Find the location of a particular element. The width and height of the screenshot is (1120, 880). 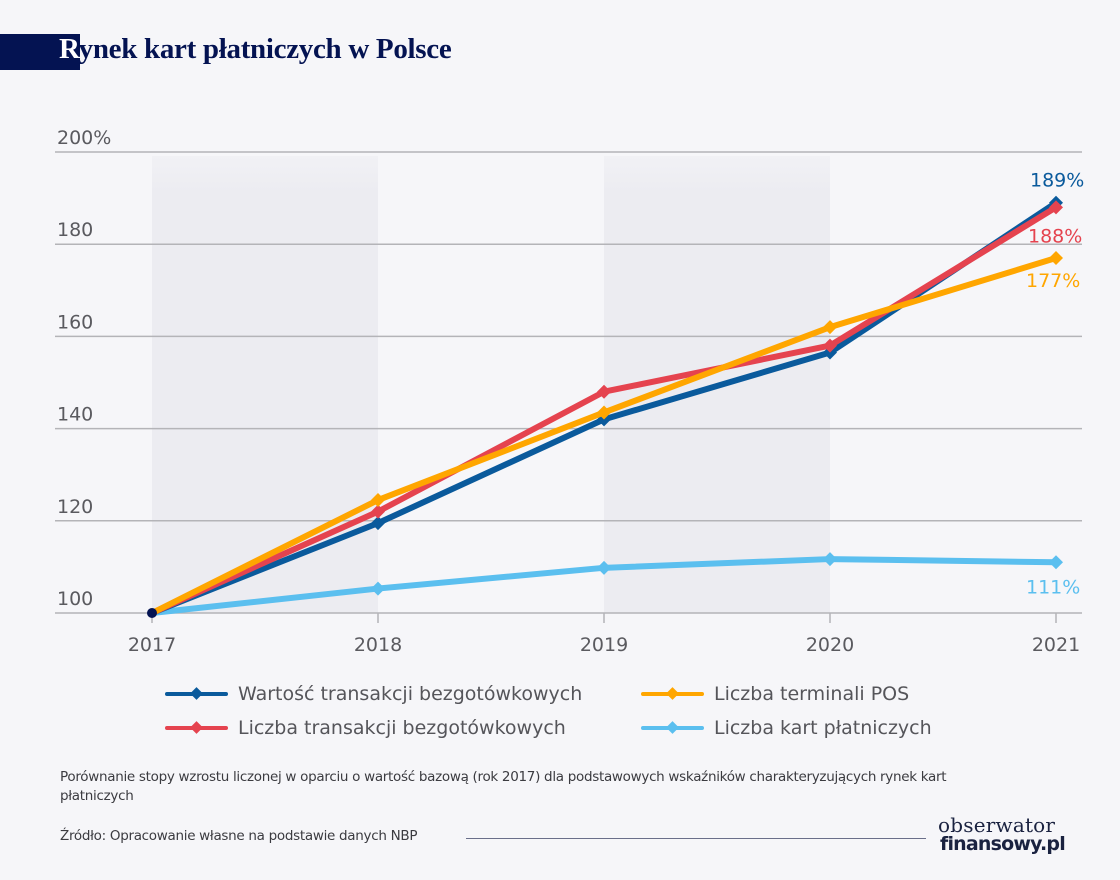

x-tick-label: 2019 is located at coordinates (604, 645).